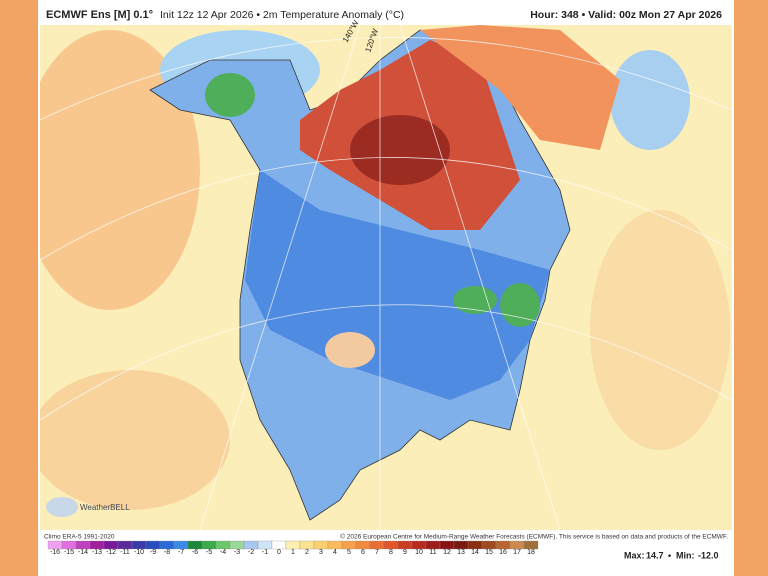 This screenshot has width=768, height=576. Describe the element at coordinates (503, 552) in the screenshot. I see `colorbar-label: 16` at that location.